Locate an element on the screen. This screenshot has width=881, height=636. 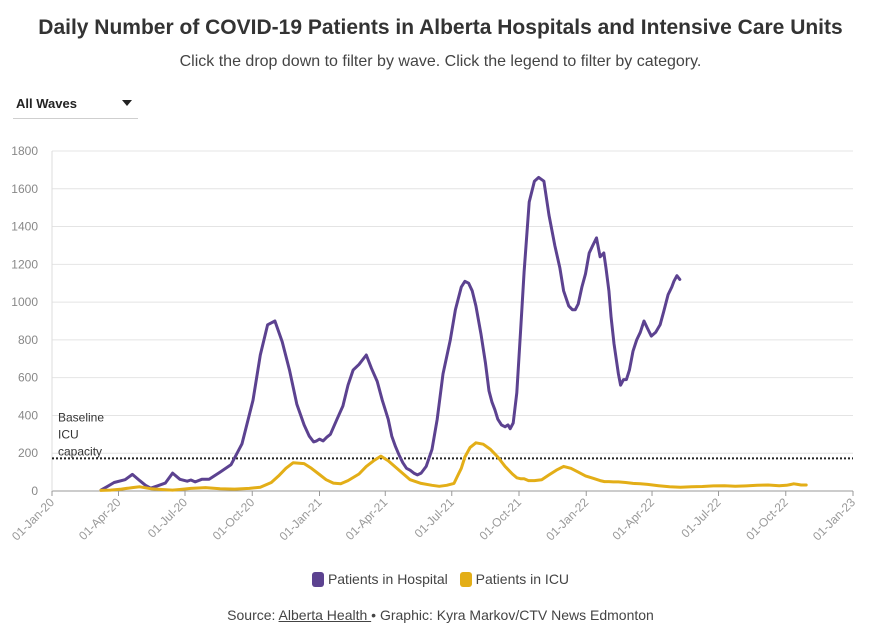
x-tick-label: 01-Oct-20 is located at coordinates (234, 519).